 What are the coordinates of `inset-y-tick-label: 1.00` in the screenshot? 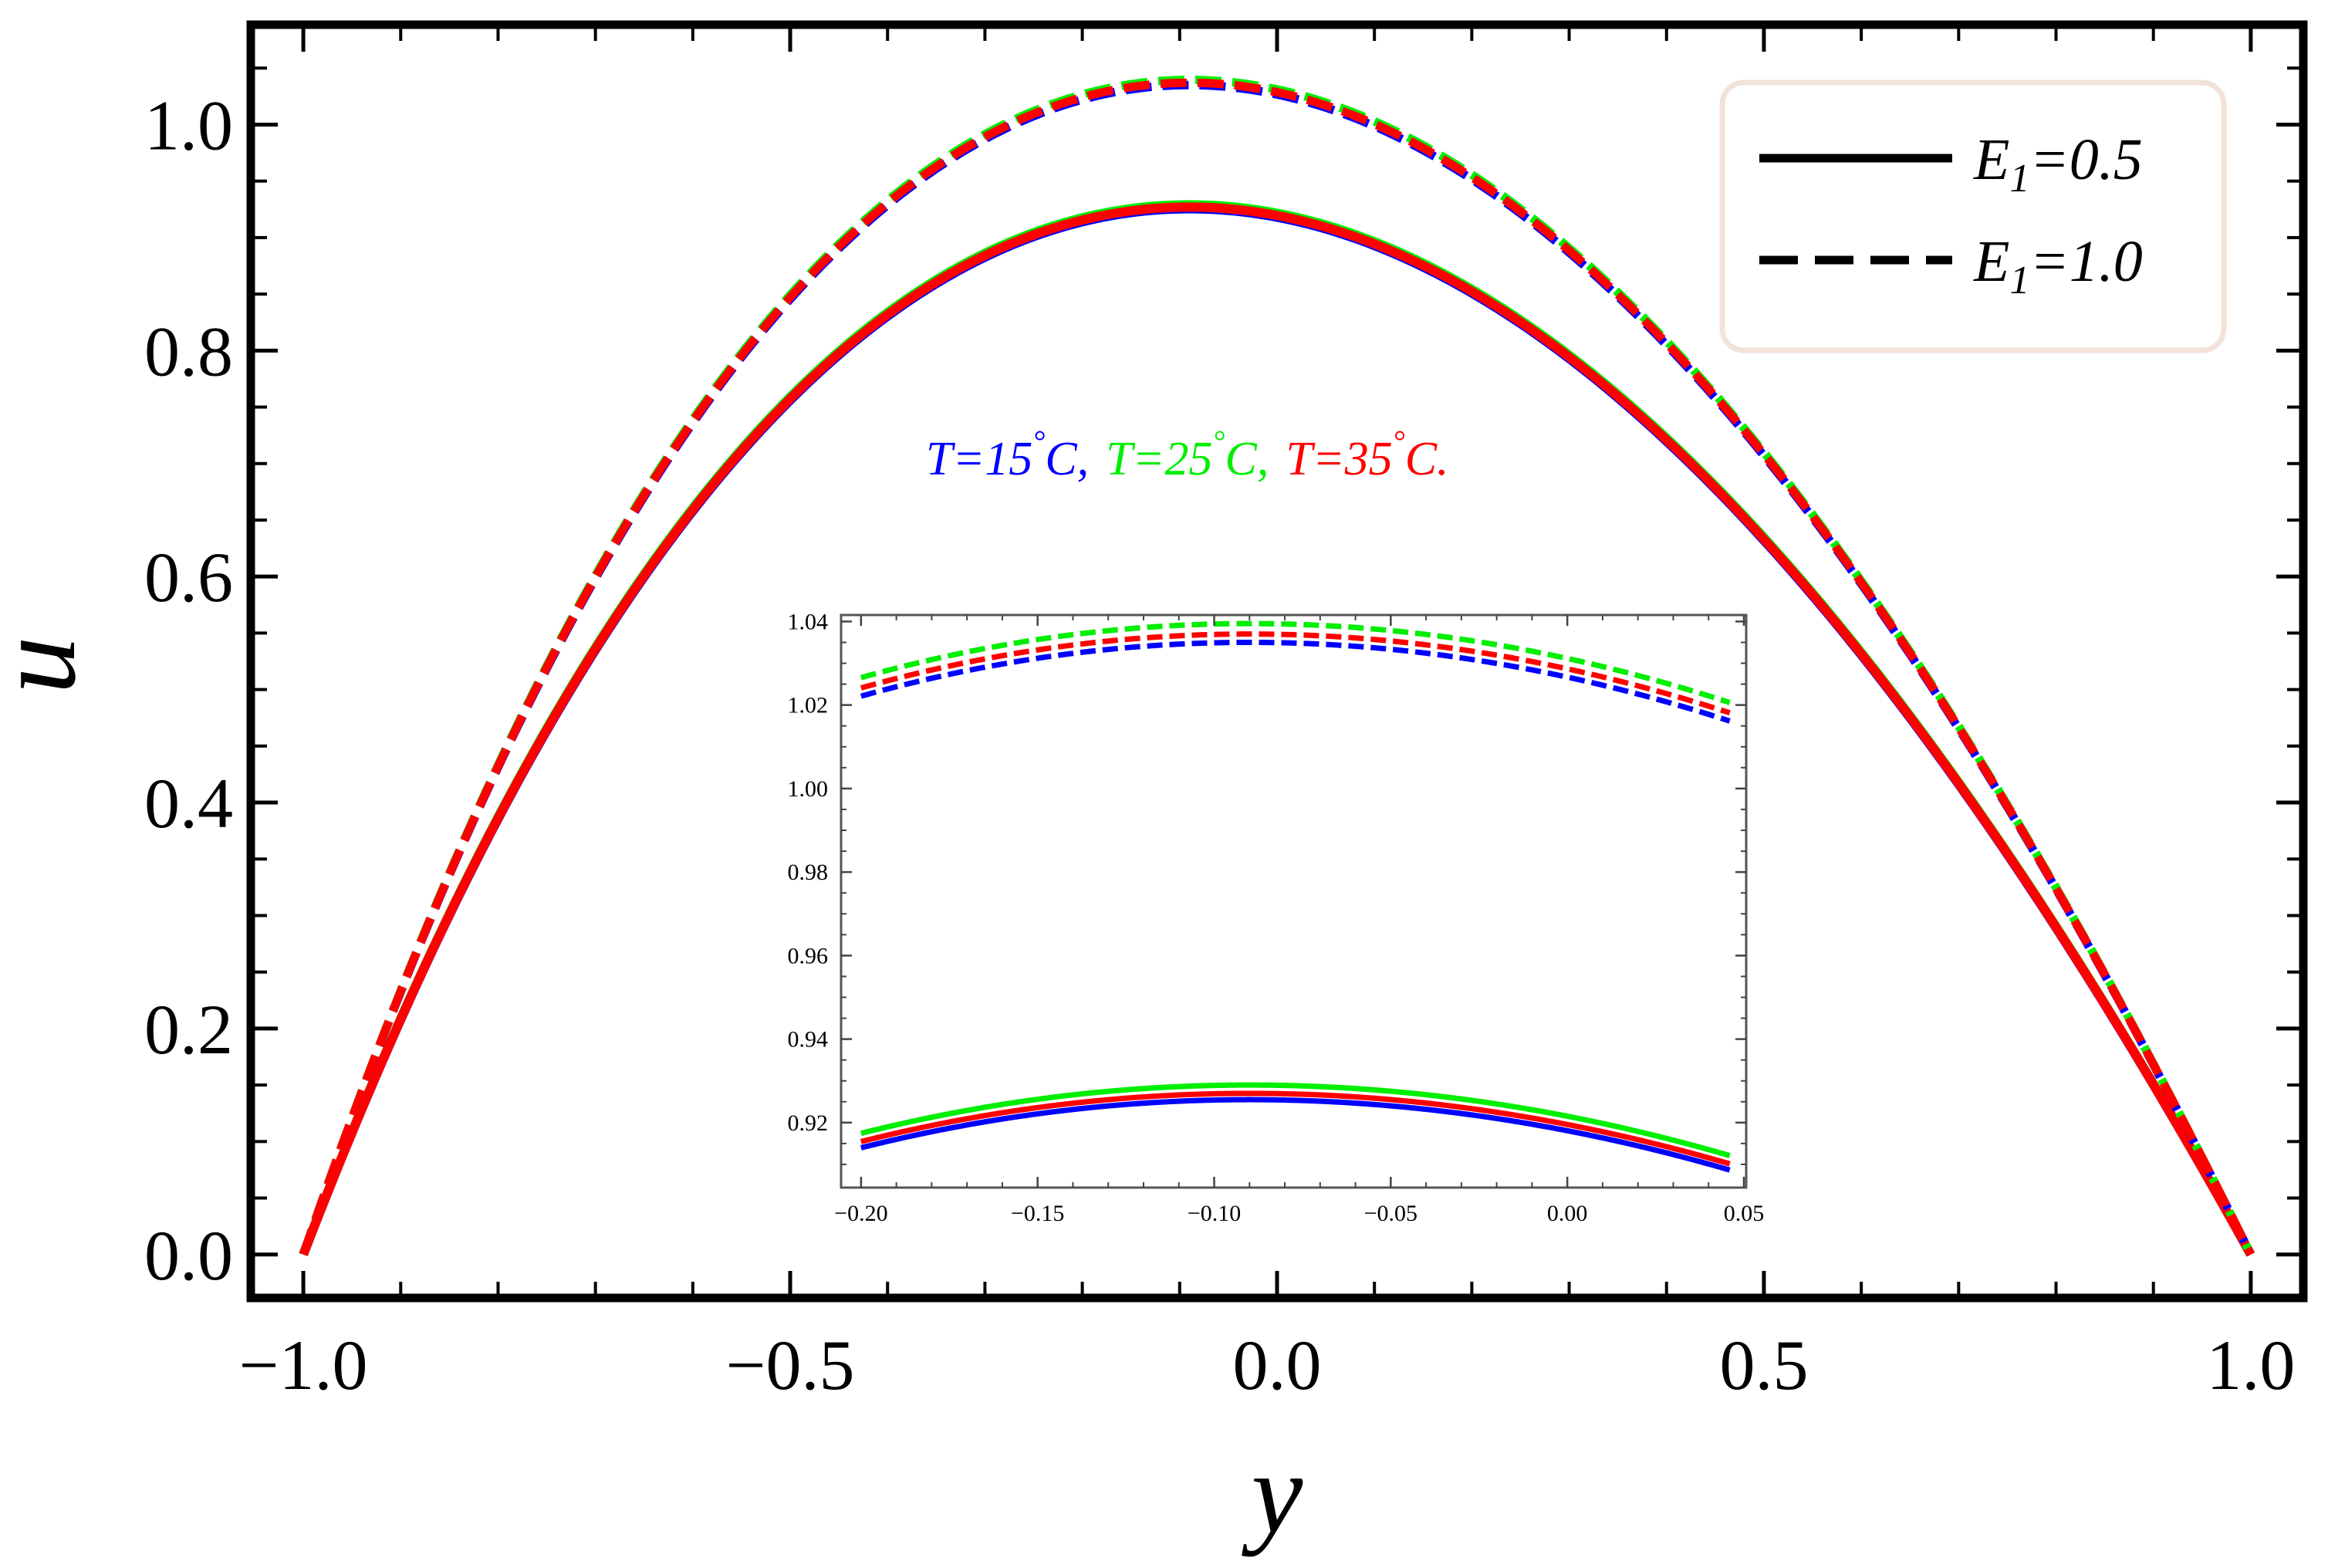 It's located at (808, 789).